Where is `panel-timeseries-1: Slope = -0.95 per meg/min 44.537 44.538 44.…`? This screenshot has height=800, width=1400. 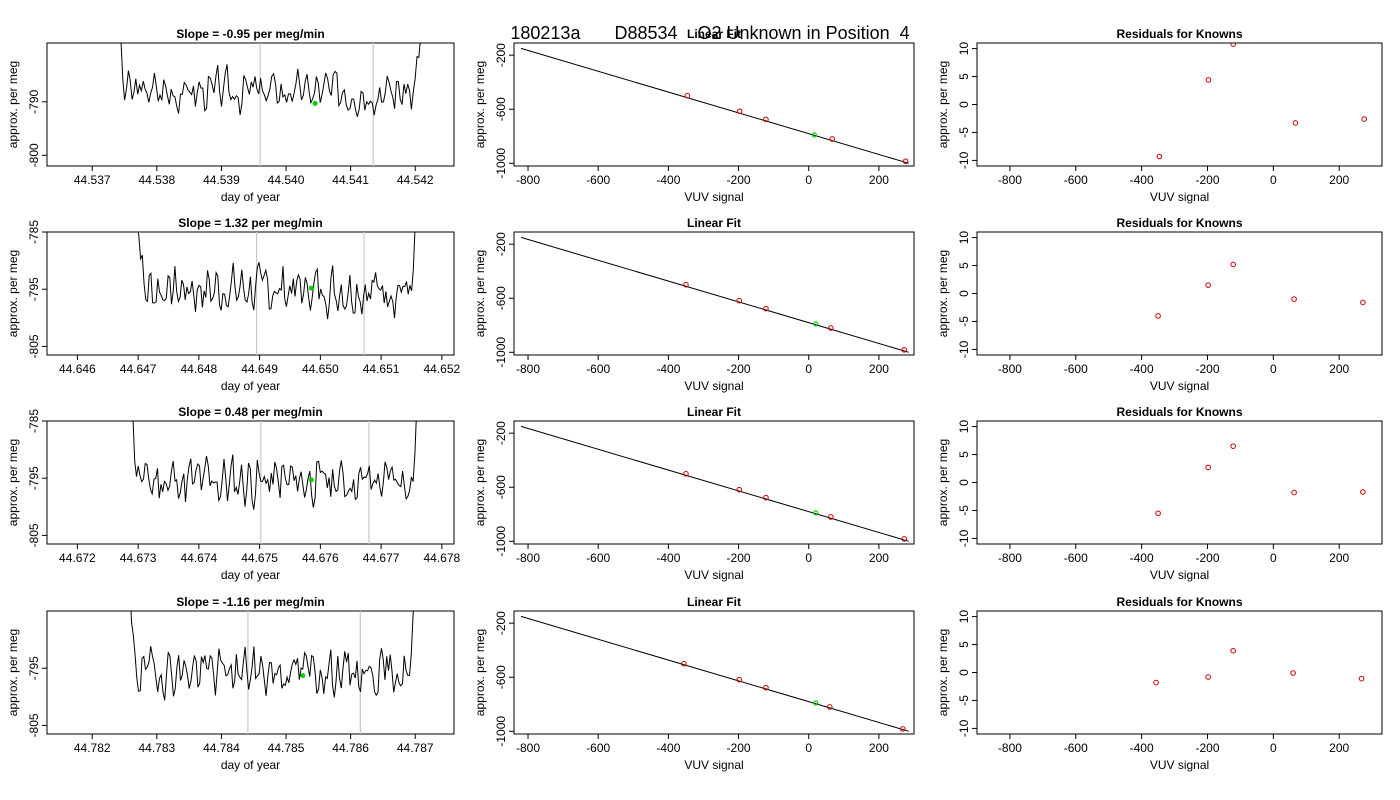 panel-timeseries-1: Slope = -0.95 per meg/min 44.537 44.538 44.… is located at coordinates (230, 115).